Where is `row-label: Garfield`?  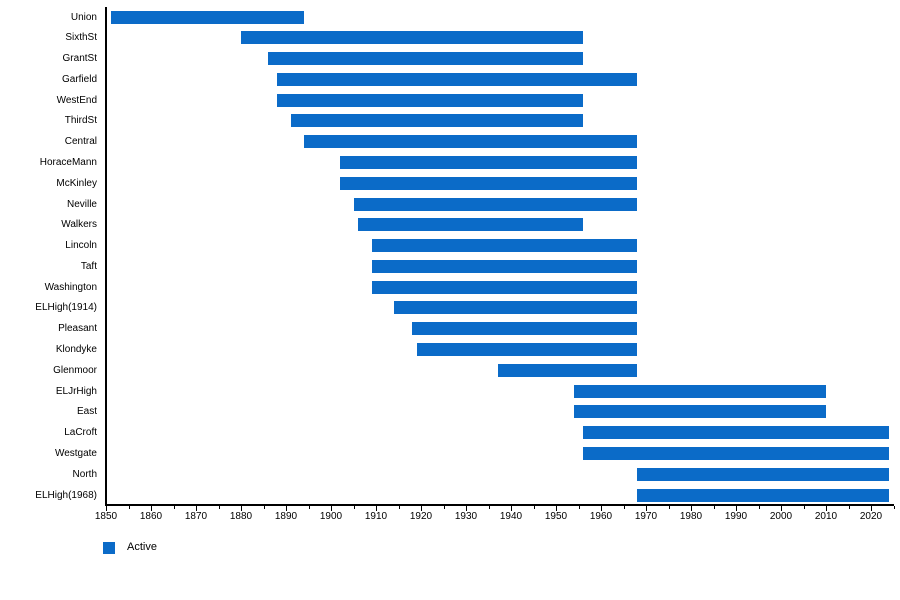 row-label: Garfield is located at coordinates (79, 79).